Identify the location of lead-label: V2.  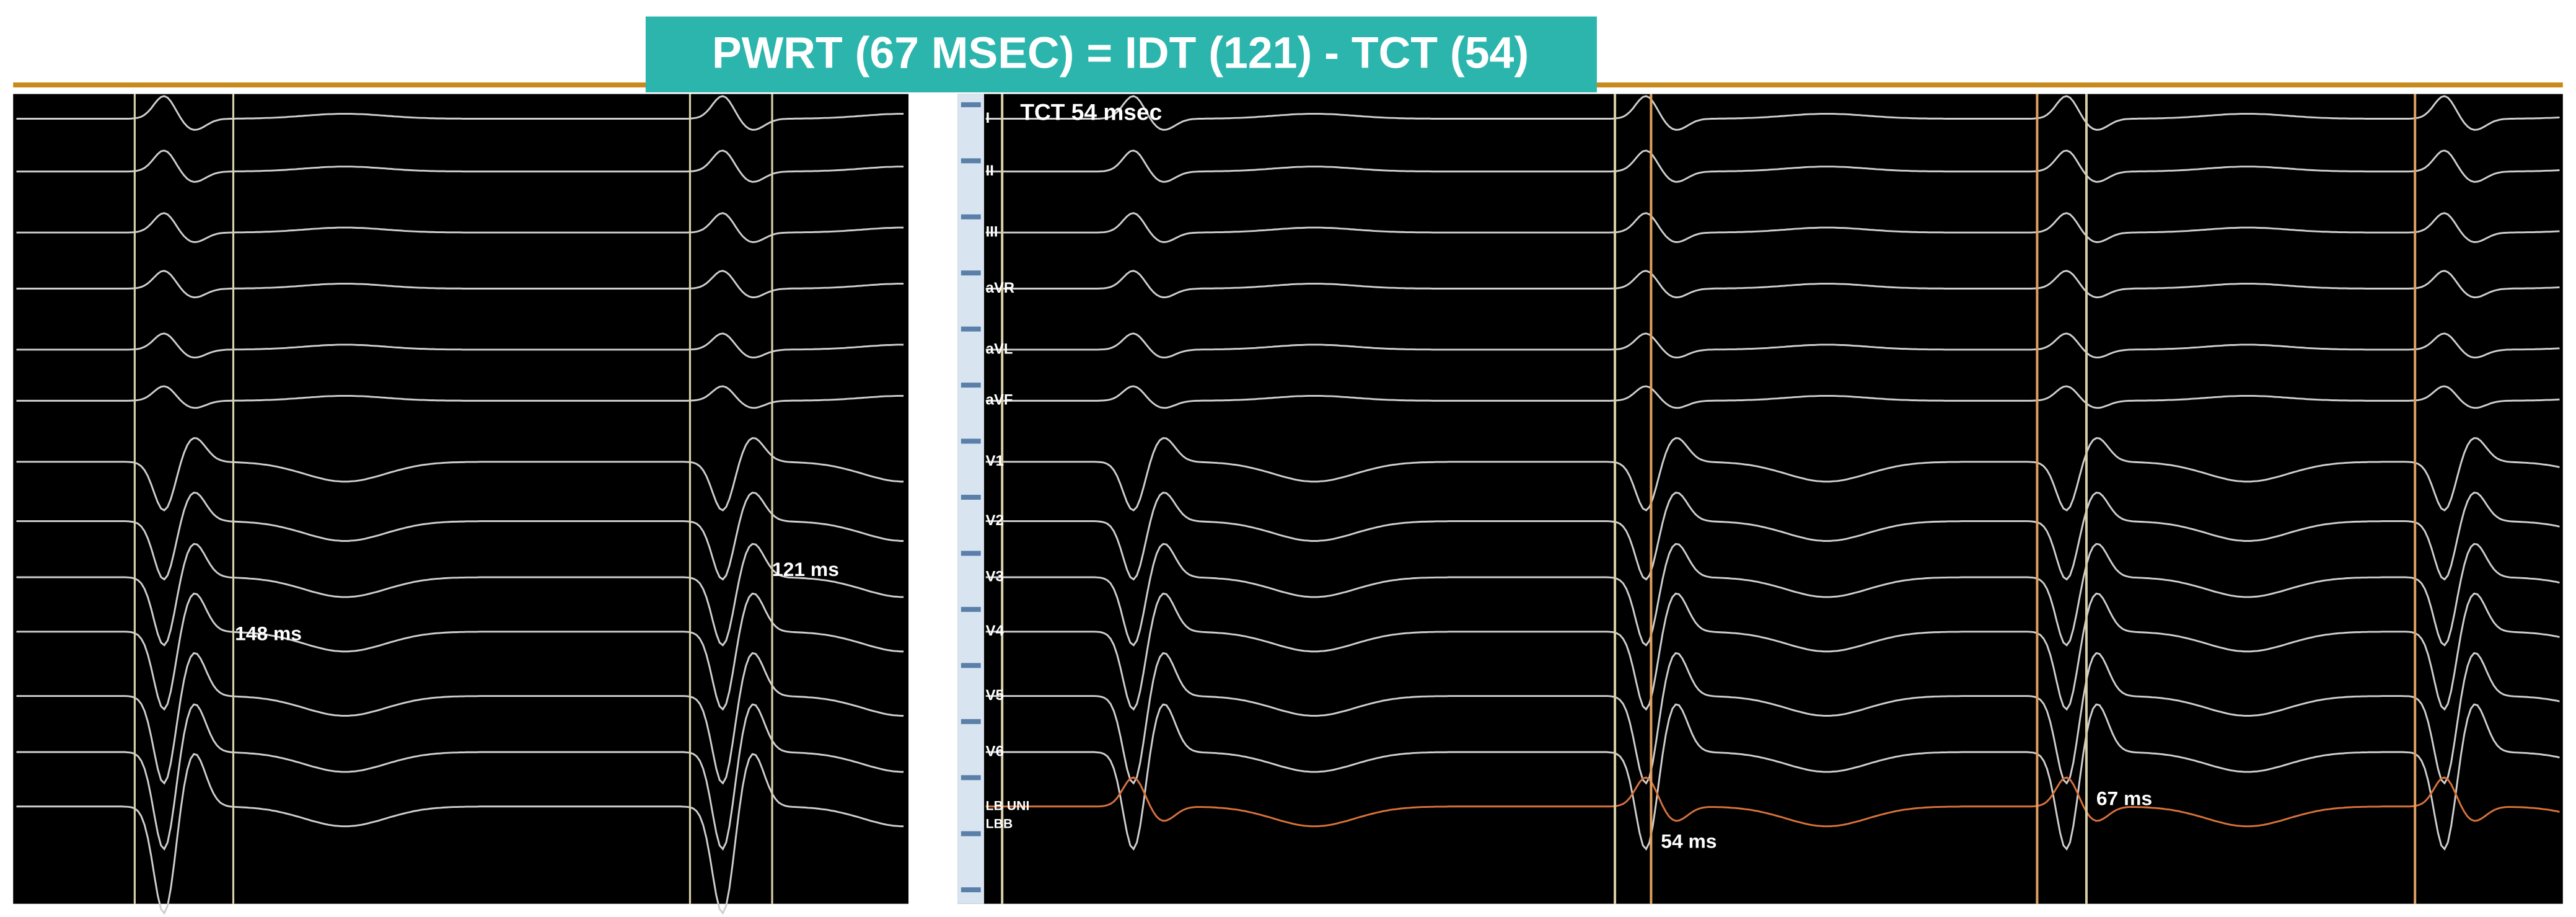
(995, 520).